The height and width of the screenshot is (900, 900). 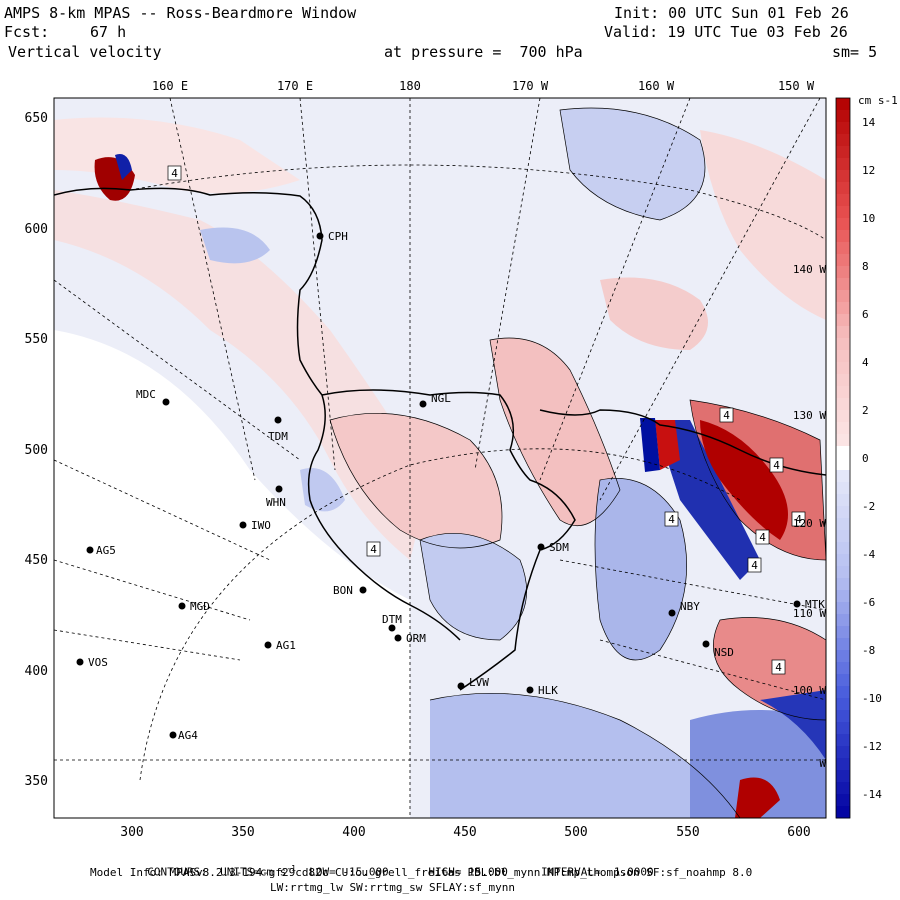 What do you see at coordinates (188, 735) in the screenshot?
I see `station-label: AG4` at bounding box center [188, 735].